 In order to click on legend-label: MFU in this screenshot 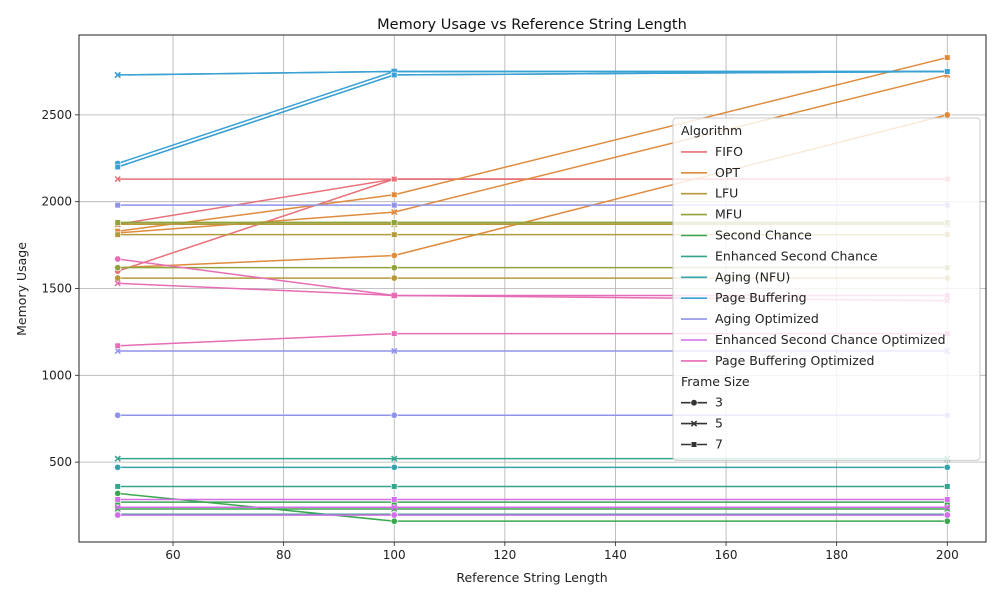, I will do `click(728, 214)`.